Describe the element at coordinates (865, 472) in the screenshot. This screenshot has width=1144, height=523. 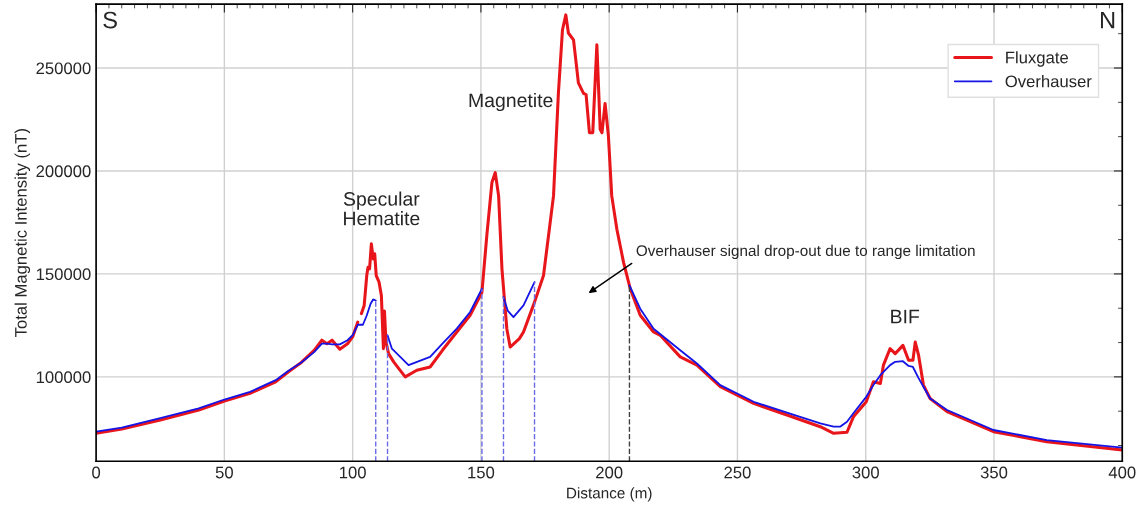
I see `x-tick-label: 300` at that location.